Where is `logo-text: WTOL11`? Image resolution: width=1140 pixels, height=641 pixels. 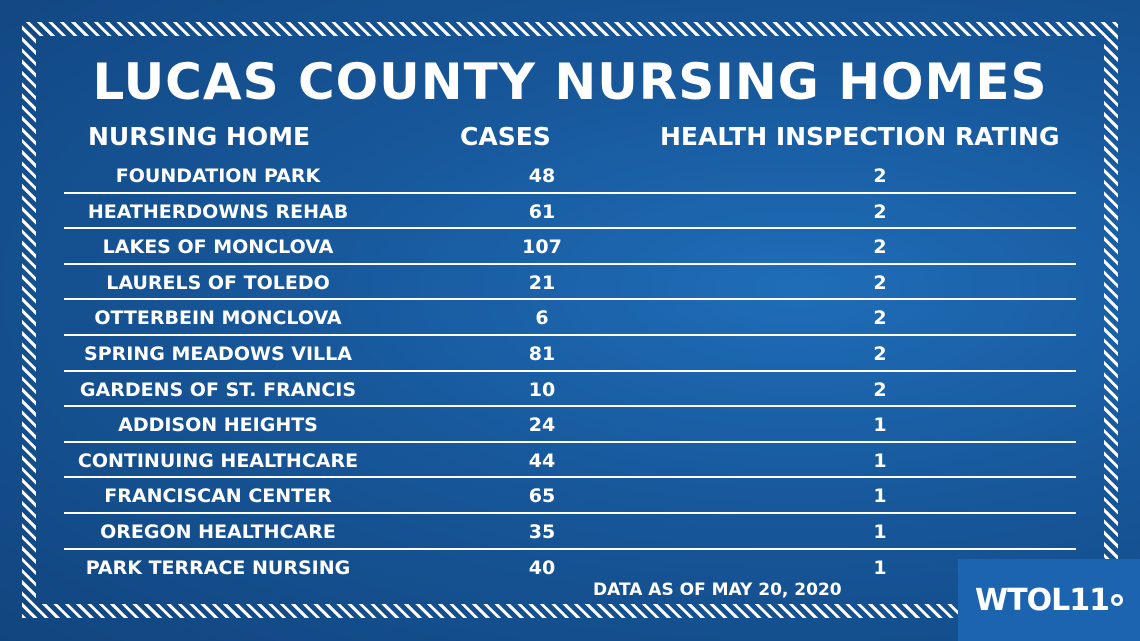
logo-text: WTOL11 is located at coordinates (1042, 600).